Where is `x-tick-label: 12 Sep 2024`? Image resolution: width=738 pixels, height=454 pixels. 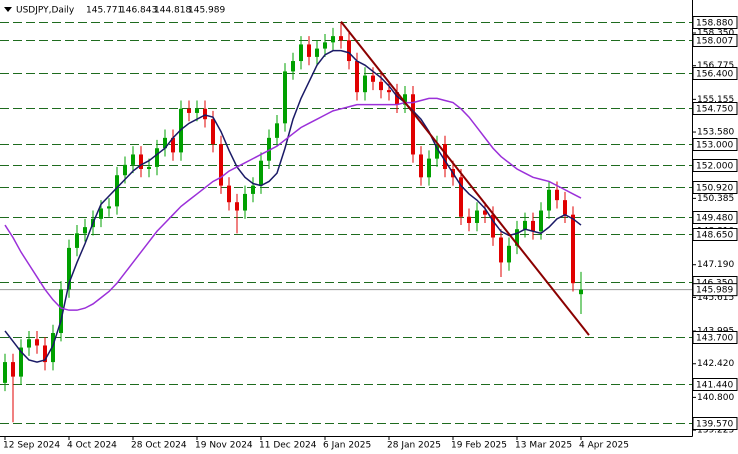 x-tick-label: 12 Sep 2024 is located at coordinates (31, 446).